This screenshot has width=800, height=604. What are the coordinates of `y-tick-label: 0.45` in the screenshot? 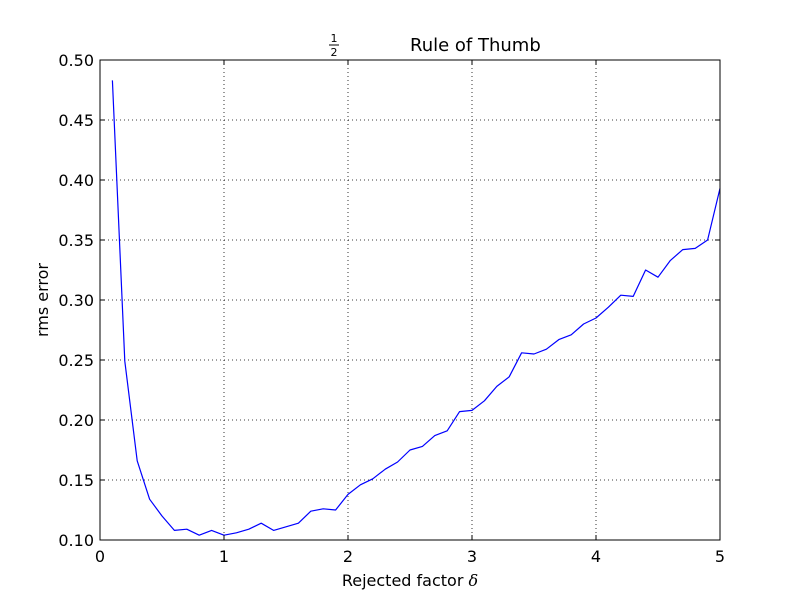 It's located at (76, 120).